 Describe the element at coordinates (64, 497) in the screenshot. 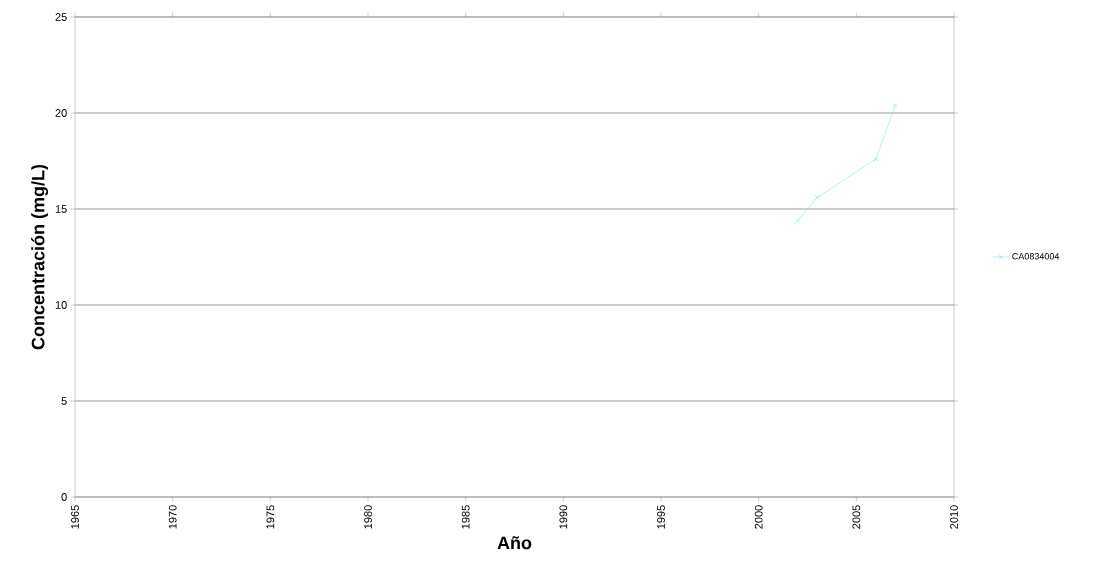

I see `y-tick-label: 0` at that location.